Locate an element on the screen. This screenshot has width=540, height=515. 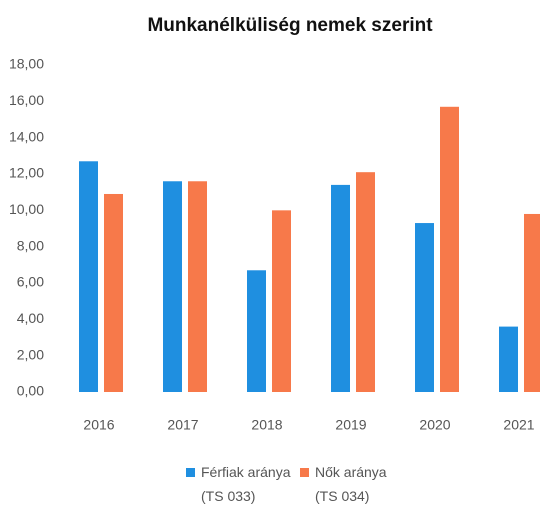
legend-label: Férfiak aránya (TS 033) is located at coordinates (246, 484).